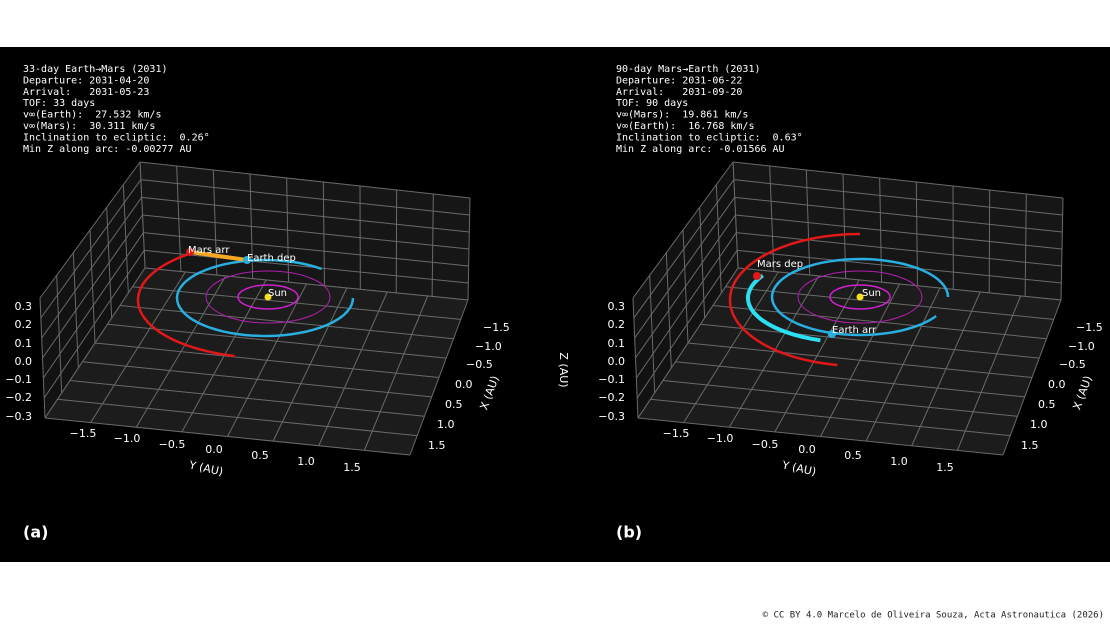 The image size is (1110, 624). I want to click on info-line: v∞(Mars): 30.311 km/s, so click(89, 126).